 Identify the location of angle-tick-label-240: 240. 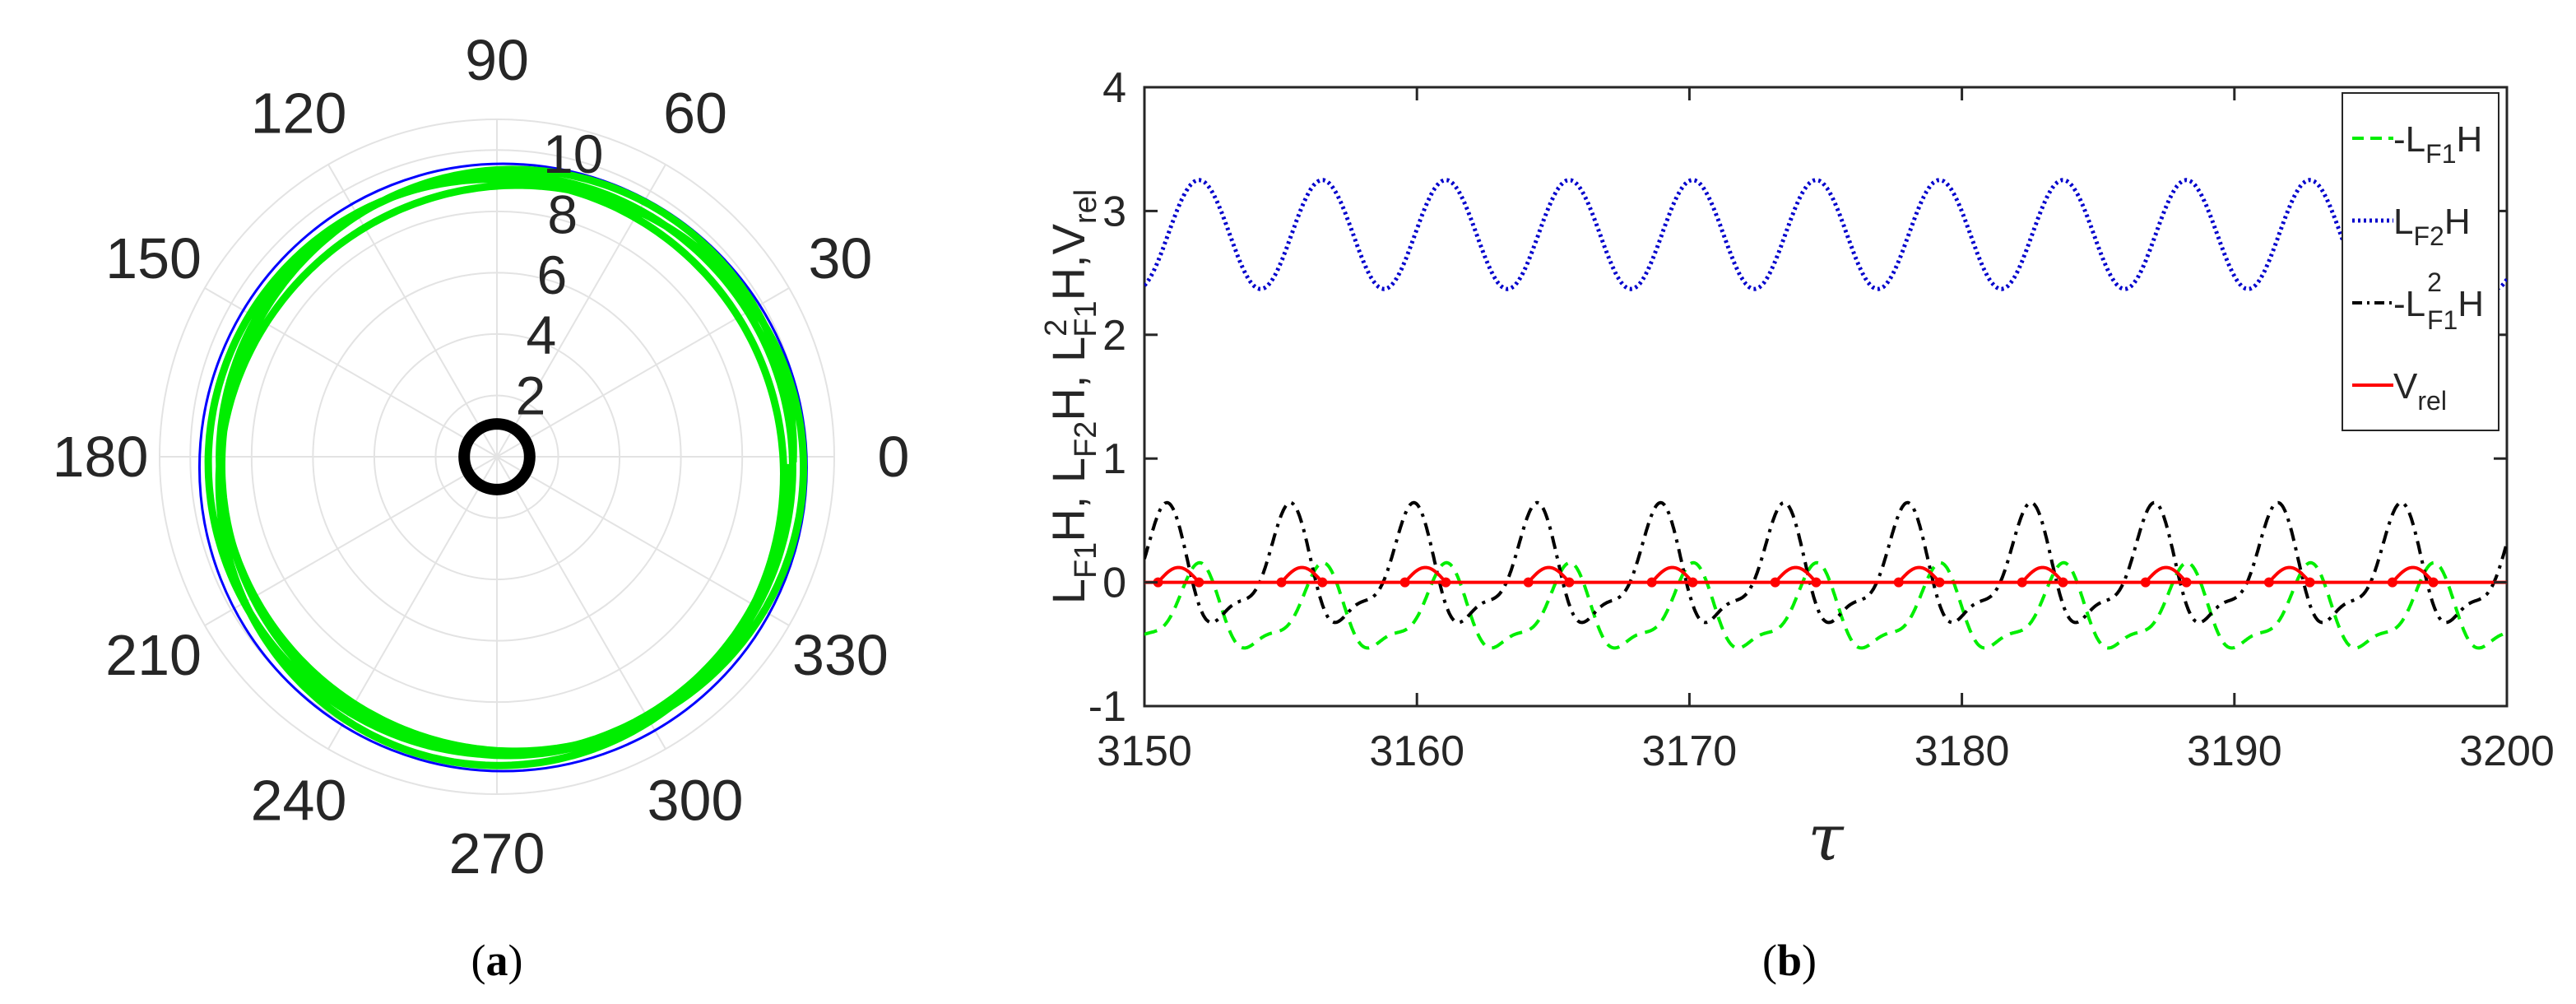
(299, 800).